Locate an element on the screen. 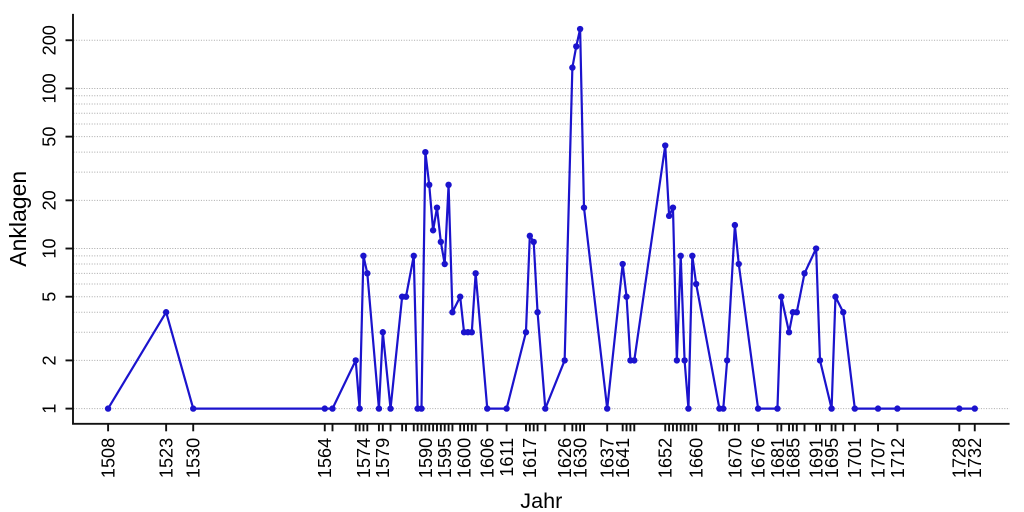 This screenshot has height=512, width=1024. x-tick-label: 1670 is located at coordinates (735, 458).